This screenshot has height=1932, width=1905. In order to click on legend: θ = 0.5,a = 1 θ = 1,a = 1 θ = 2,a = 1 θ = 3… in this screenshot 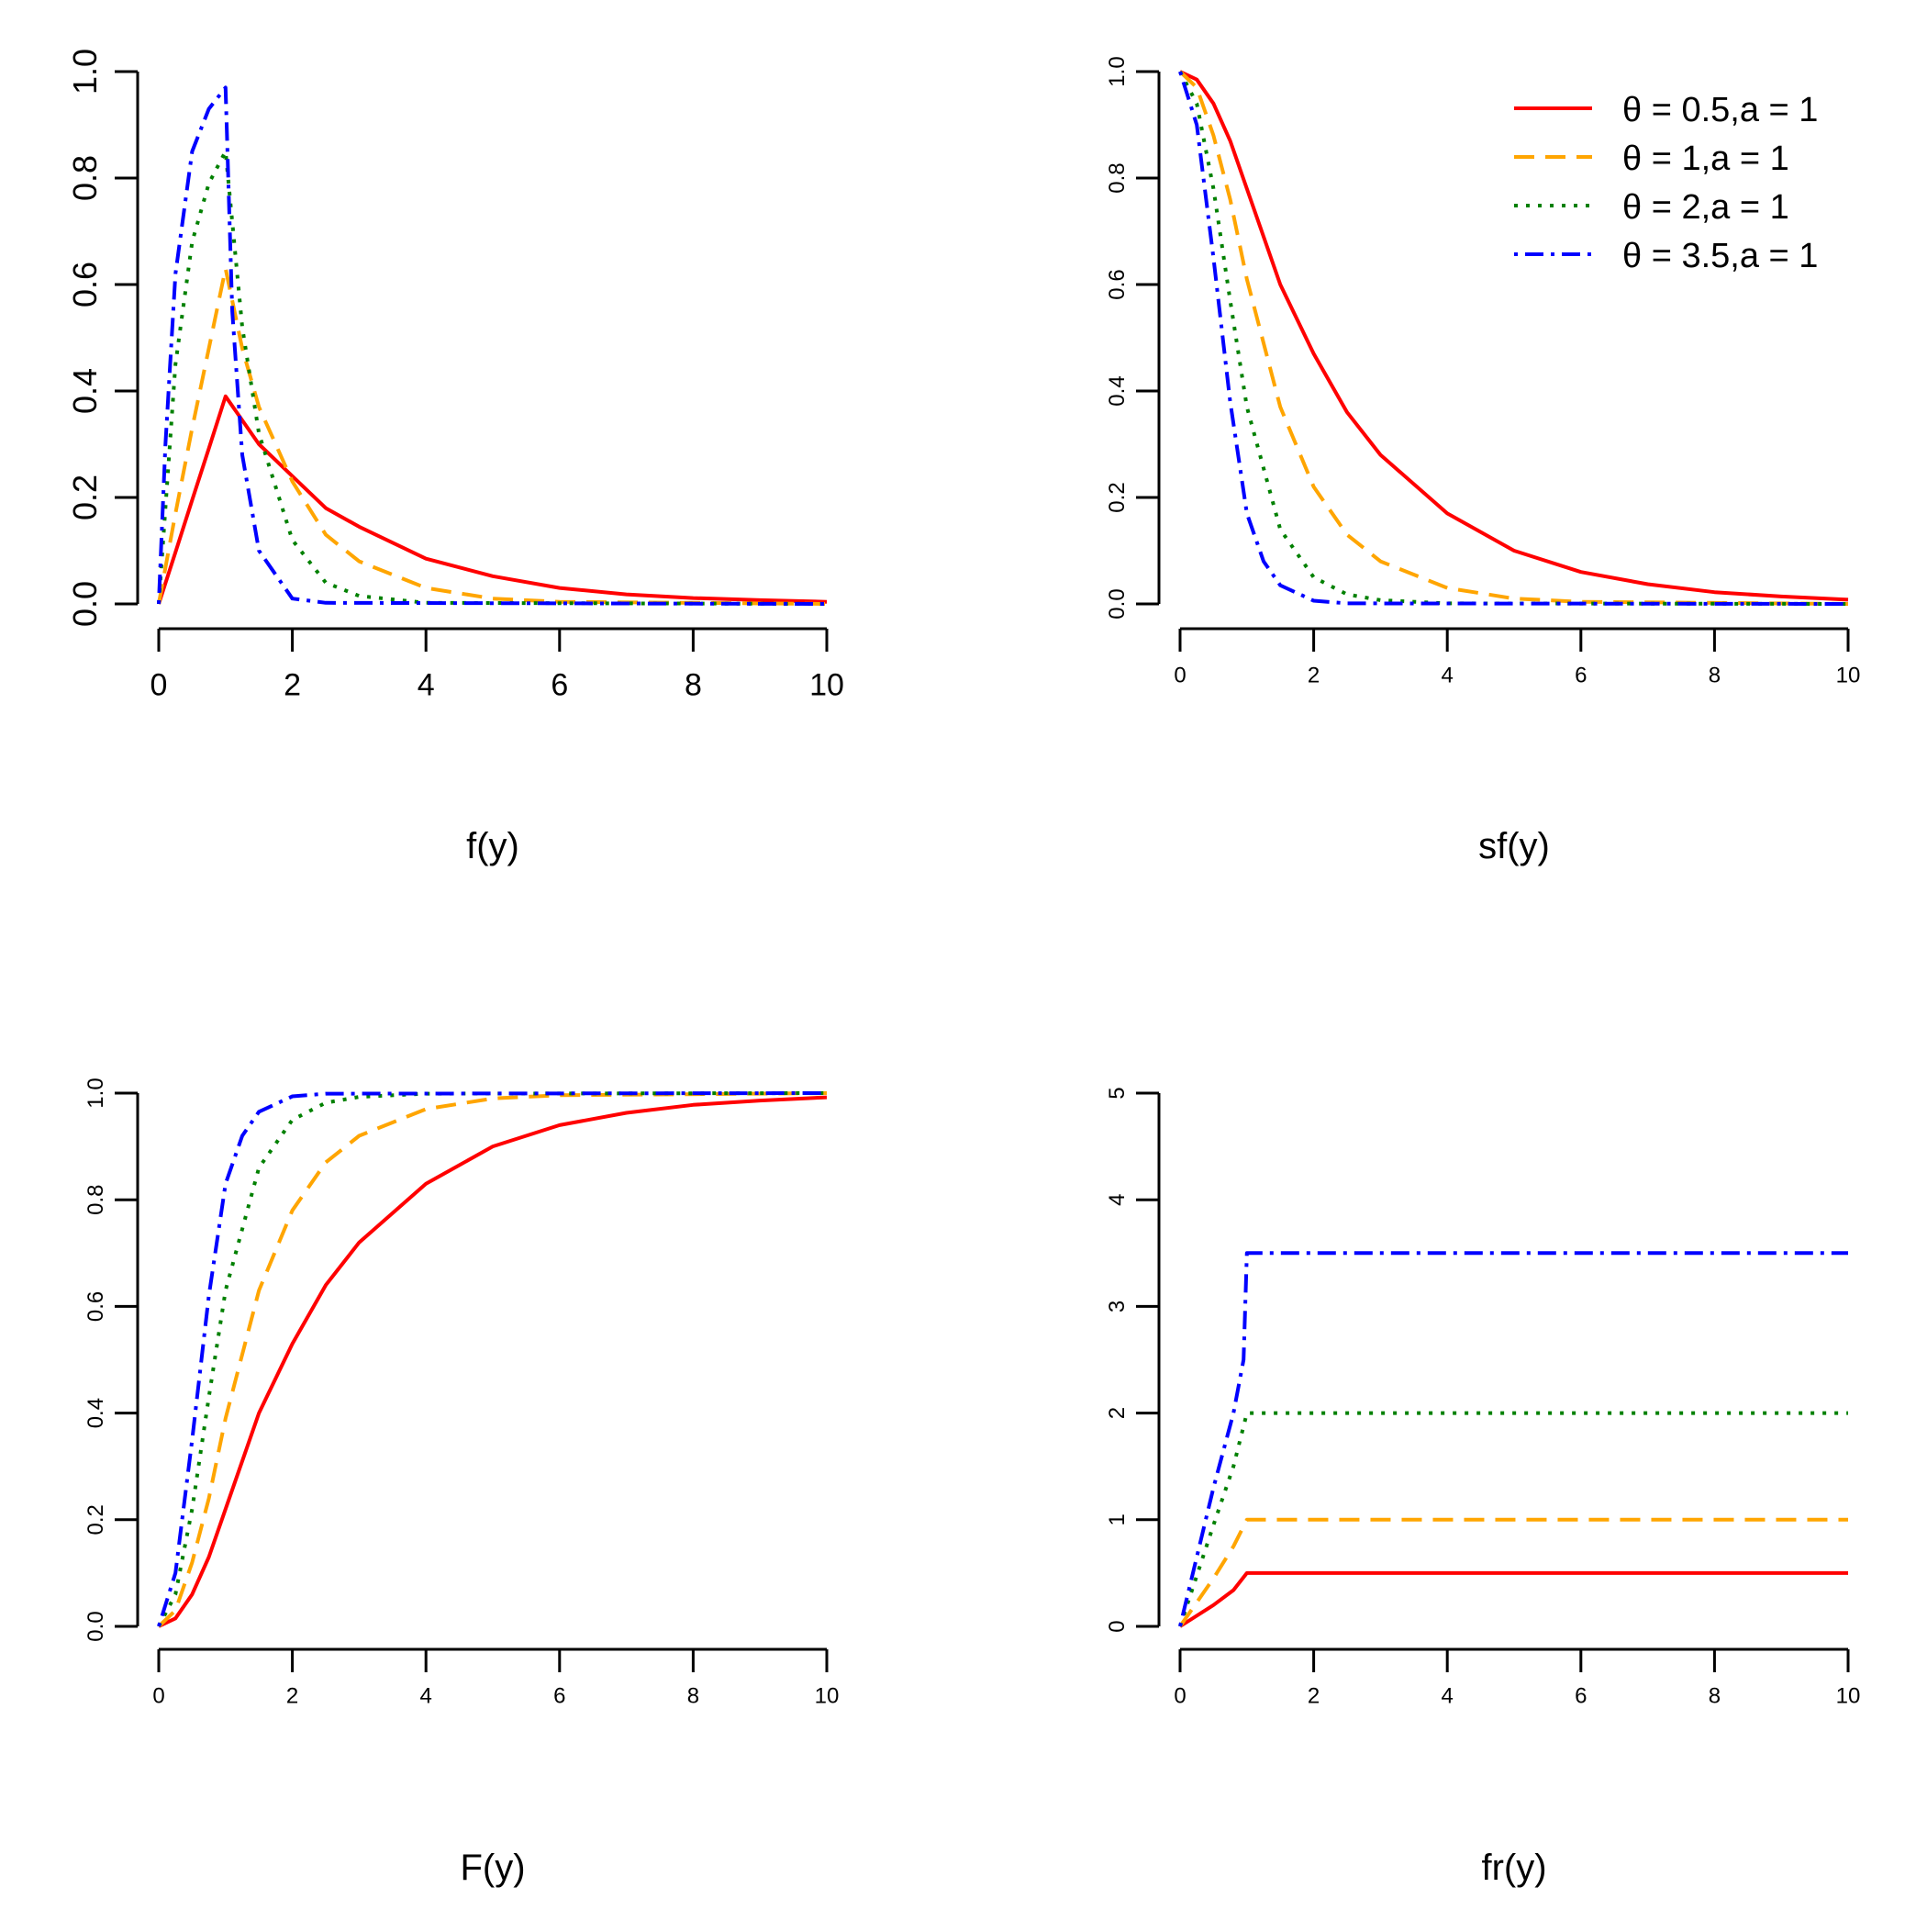, I will do `click(1666, 183)`.